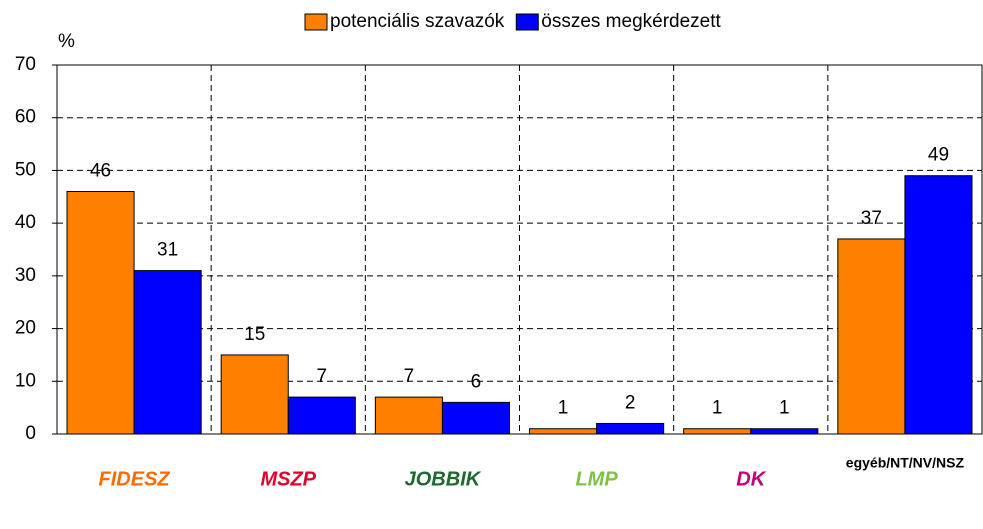 The image size is (983, 529). I want to click on x-tick-label: MSZP, so click(288, 479).